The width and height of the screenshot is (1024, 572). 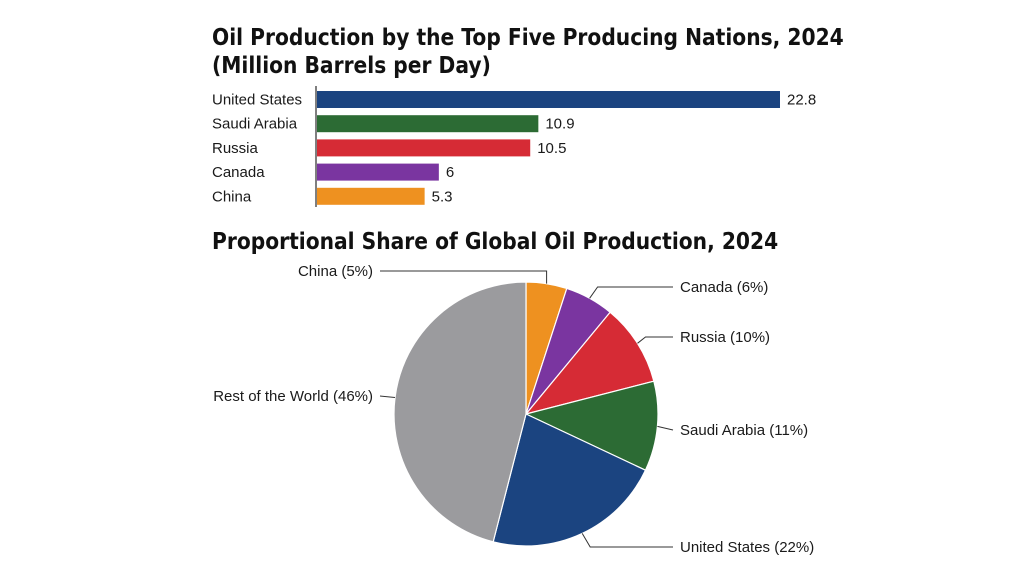 What do you see at coordinates (631, 292) in the screenshot?
I see `pie-leader-line-canada` at bounding box center [631, 292].